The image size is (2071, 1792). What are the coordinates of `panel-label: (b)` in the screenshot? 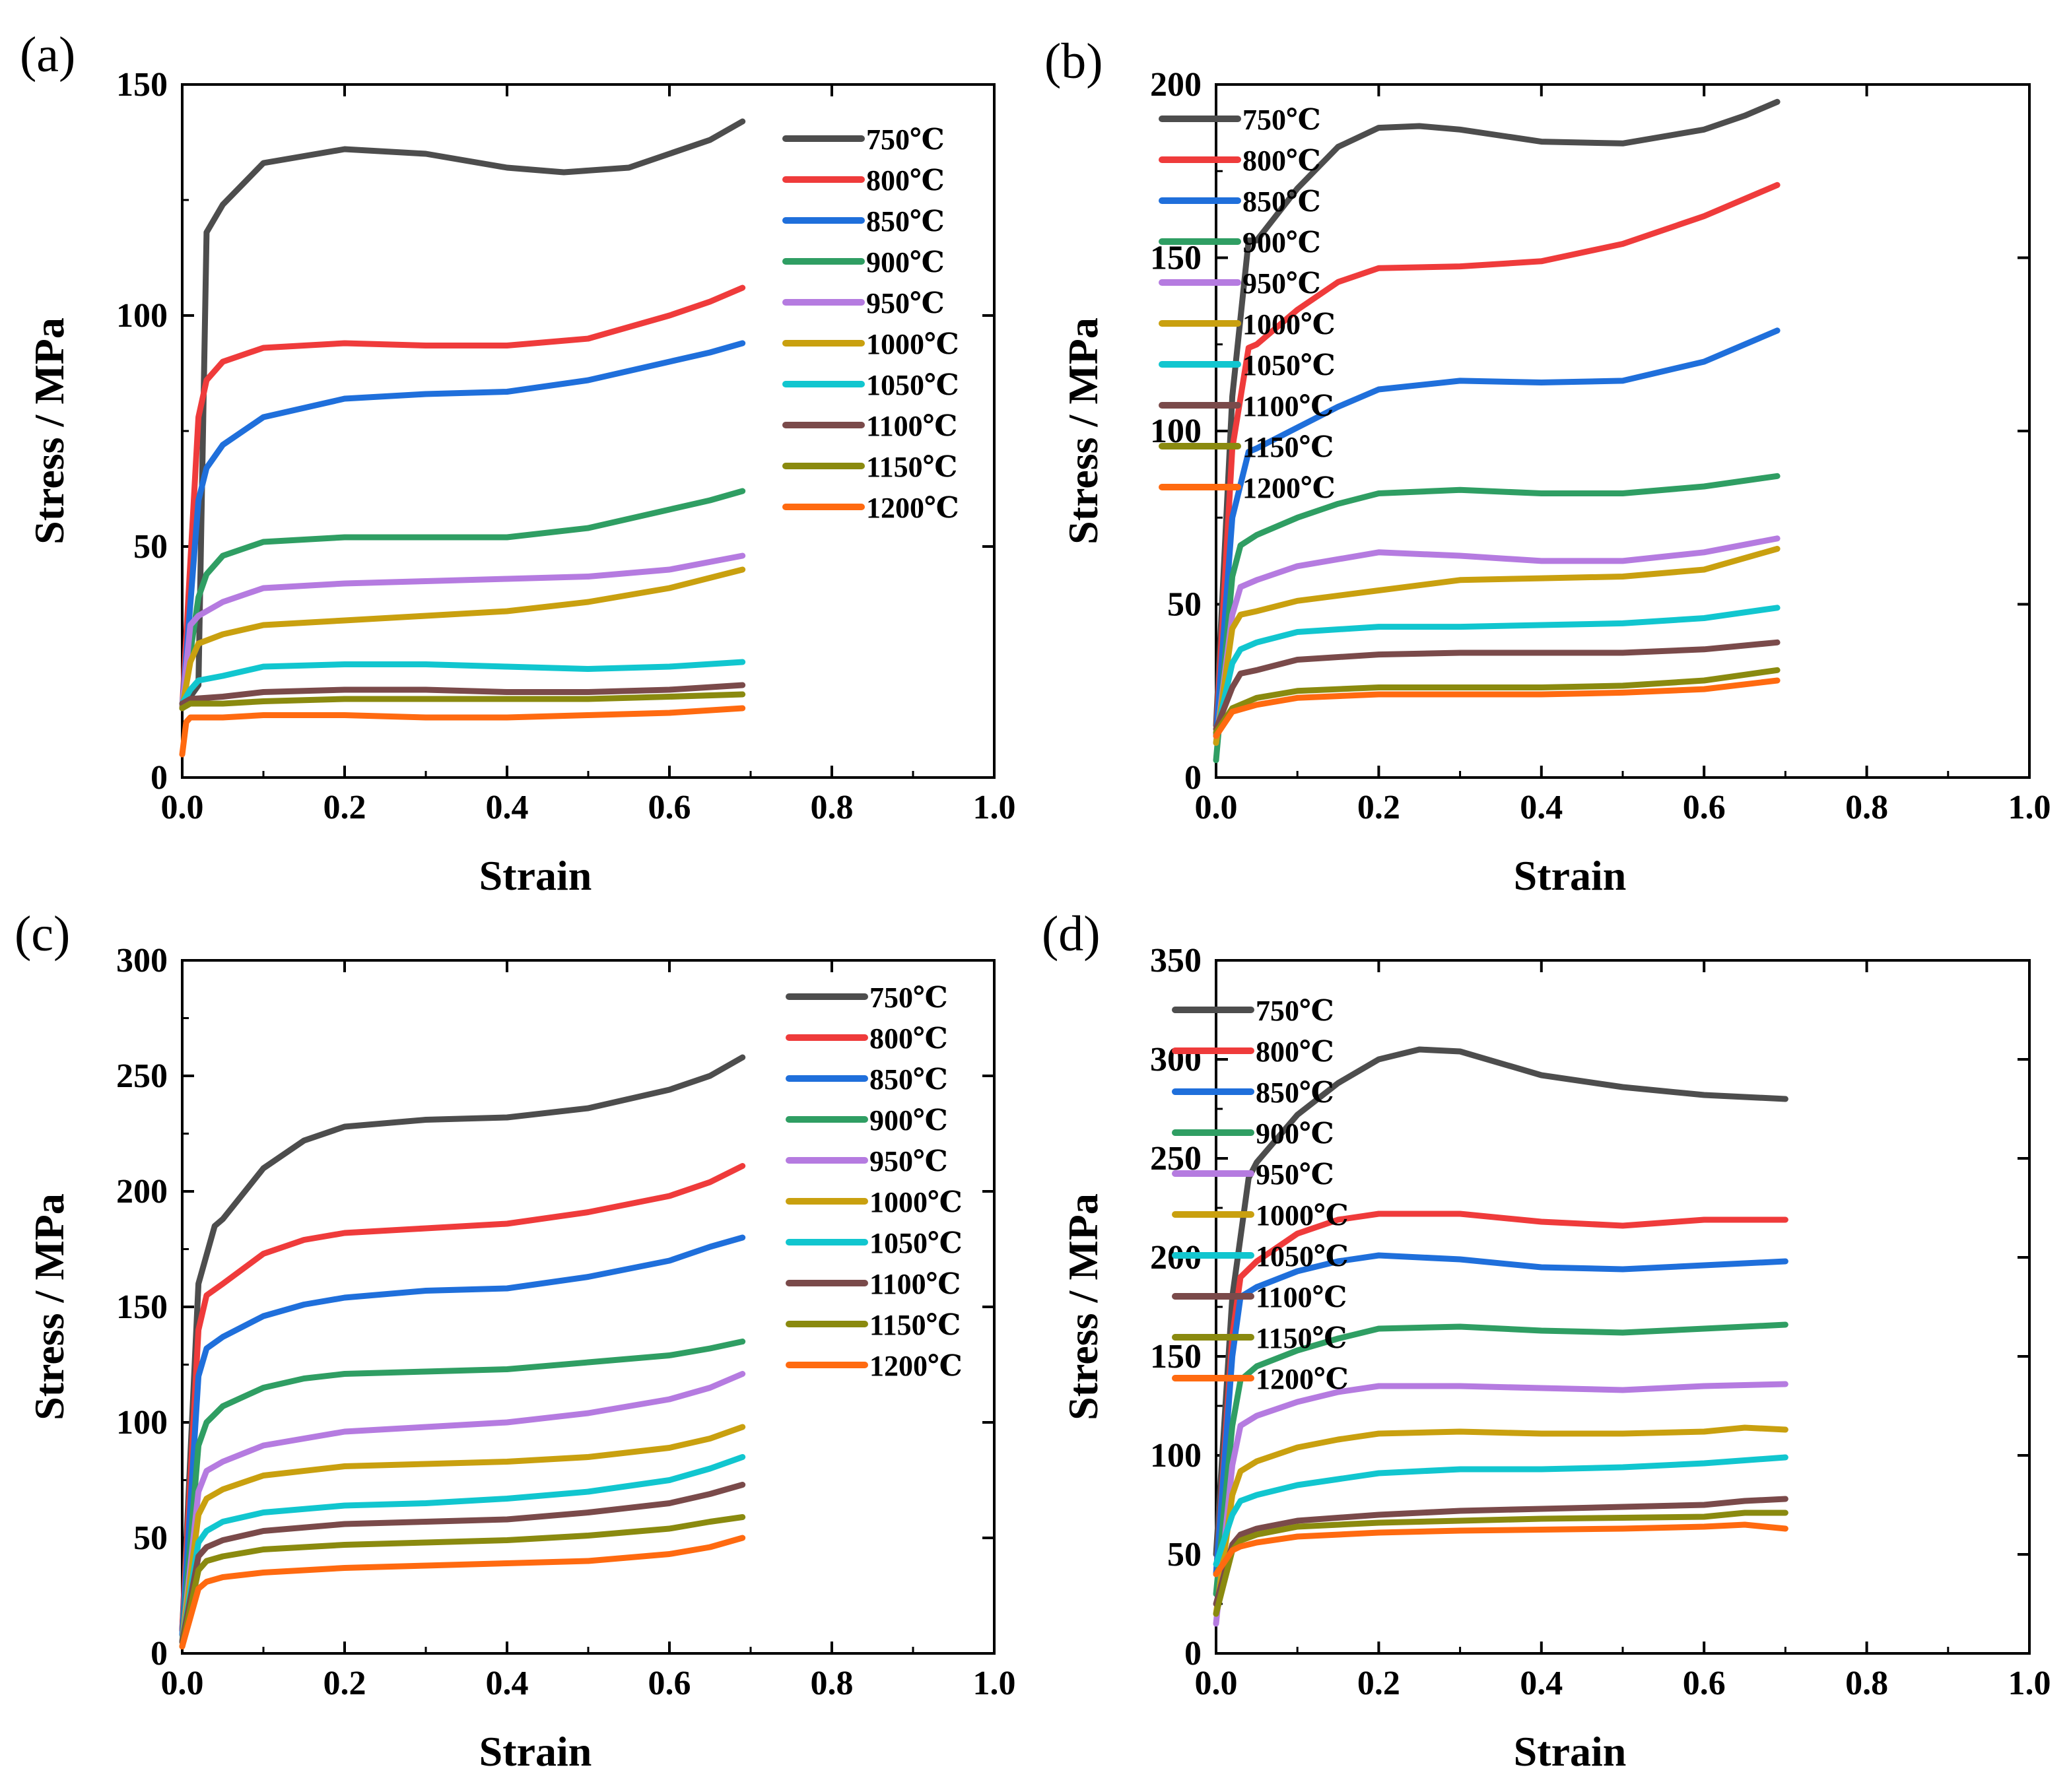 It's located at (1073, 61).